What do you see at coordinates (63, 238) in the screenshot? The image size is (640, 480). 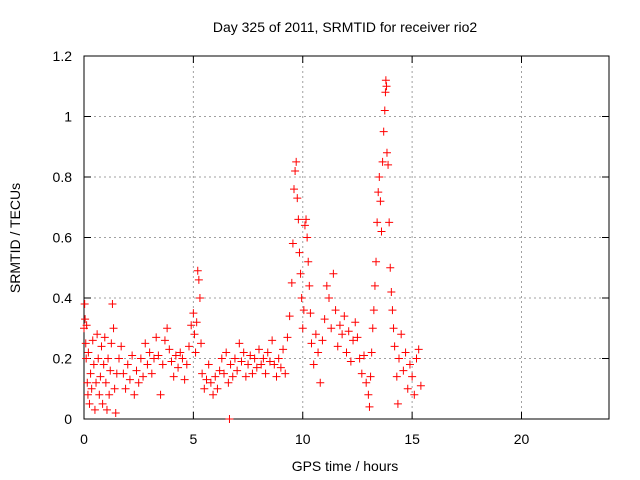 I see `y-tick-label: 0.6` at bounding box center [63, 238].